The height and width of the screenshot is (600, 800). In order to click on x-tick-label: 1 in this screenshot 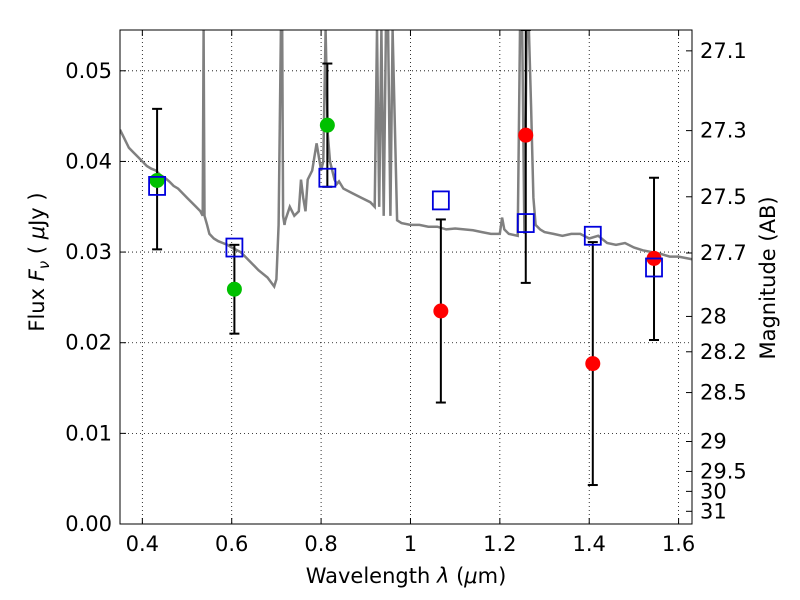, I will do `click(410, 544)`.